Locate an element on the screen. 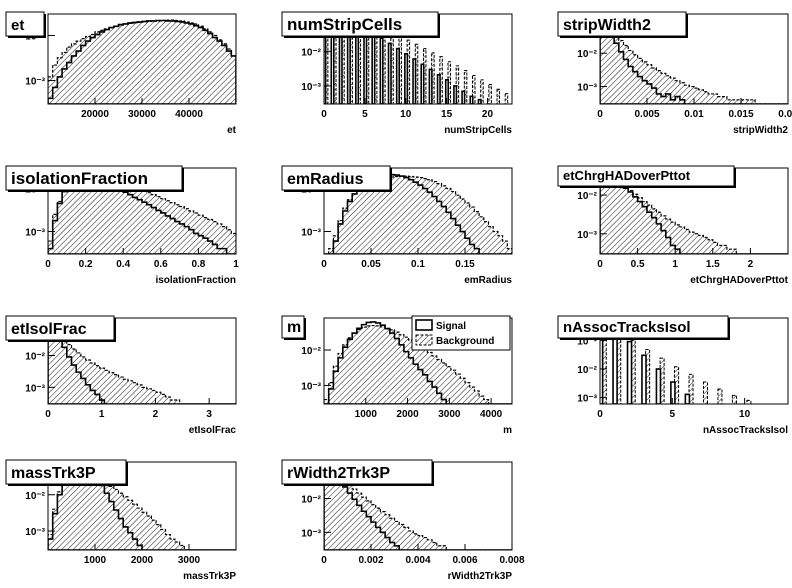 This screenshot has width=792, height=588. x-tick-label: 0.05 is located at coordinates (371, 264).